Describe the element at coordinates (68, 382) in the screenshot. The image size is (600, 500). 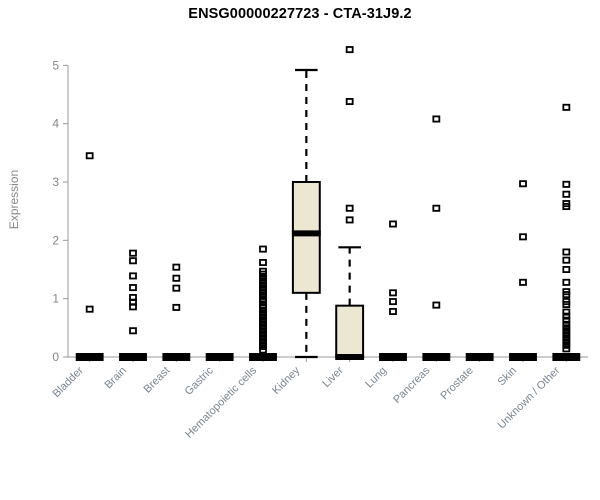
I see `x-tick-label-0: Bladder` at that location.